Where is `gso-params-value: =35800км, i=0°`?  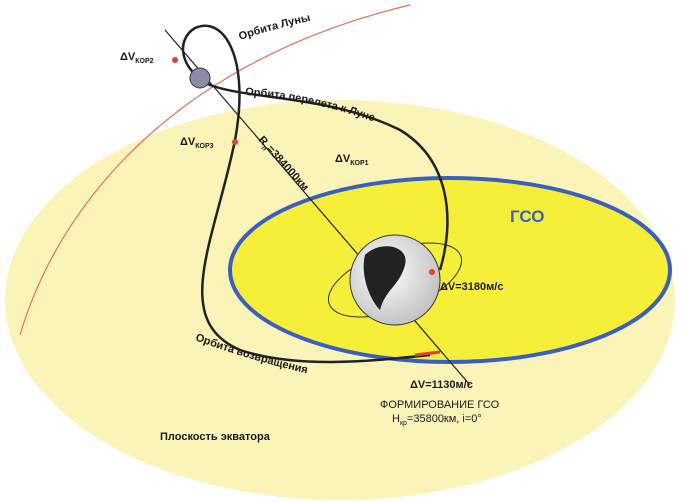 gso-params-value: =35800км, i=0° is located at coordinates (444, 419).